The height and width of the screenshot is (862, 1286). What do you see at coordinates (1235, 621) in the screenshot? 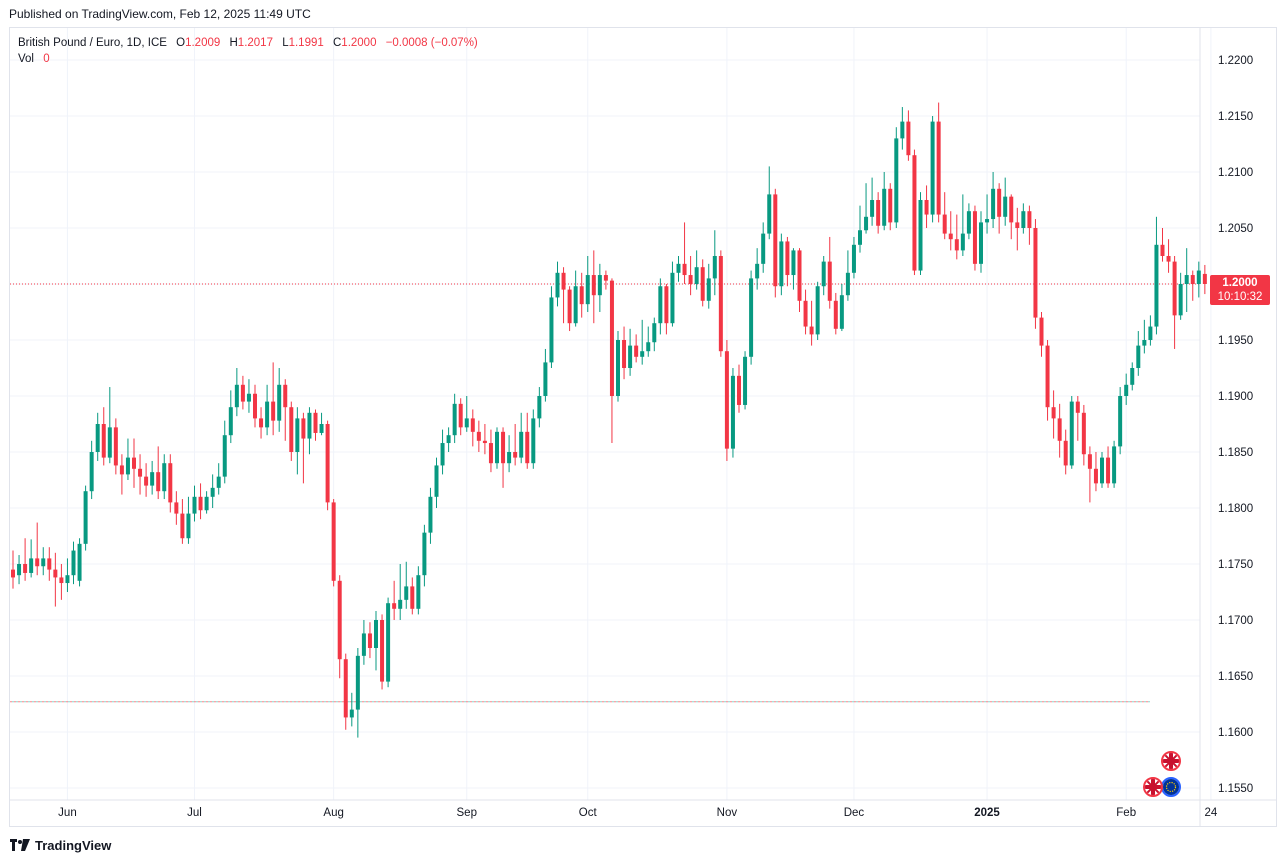
I see `y-tick-label: 1.1700` at bounding box center [1235, 621].